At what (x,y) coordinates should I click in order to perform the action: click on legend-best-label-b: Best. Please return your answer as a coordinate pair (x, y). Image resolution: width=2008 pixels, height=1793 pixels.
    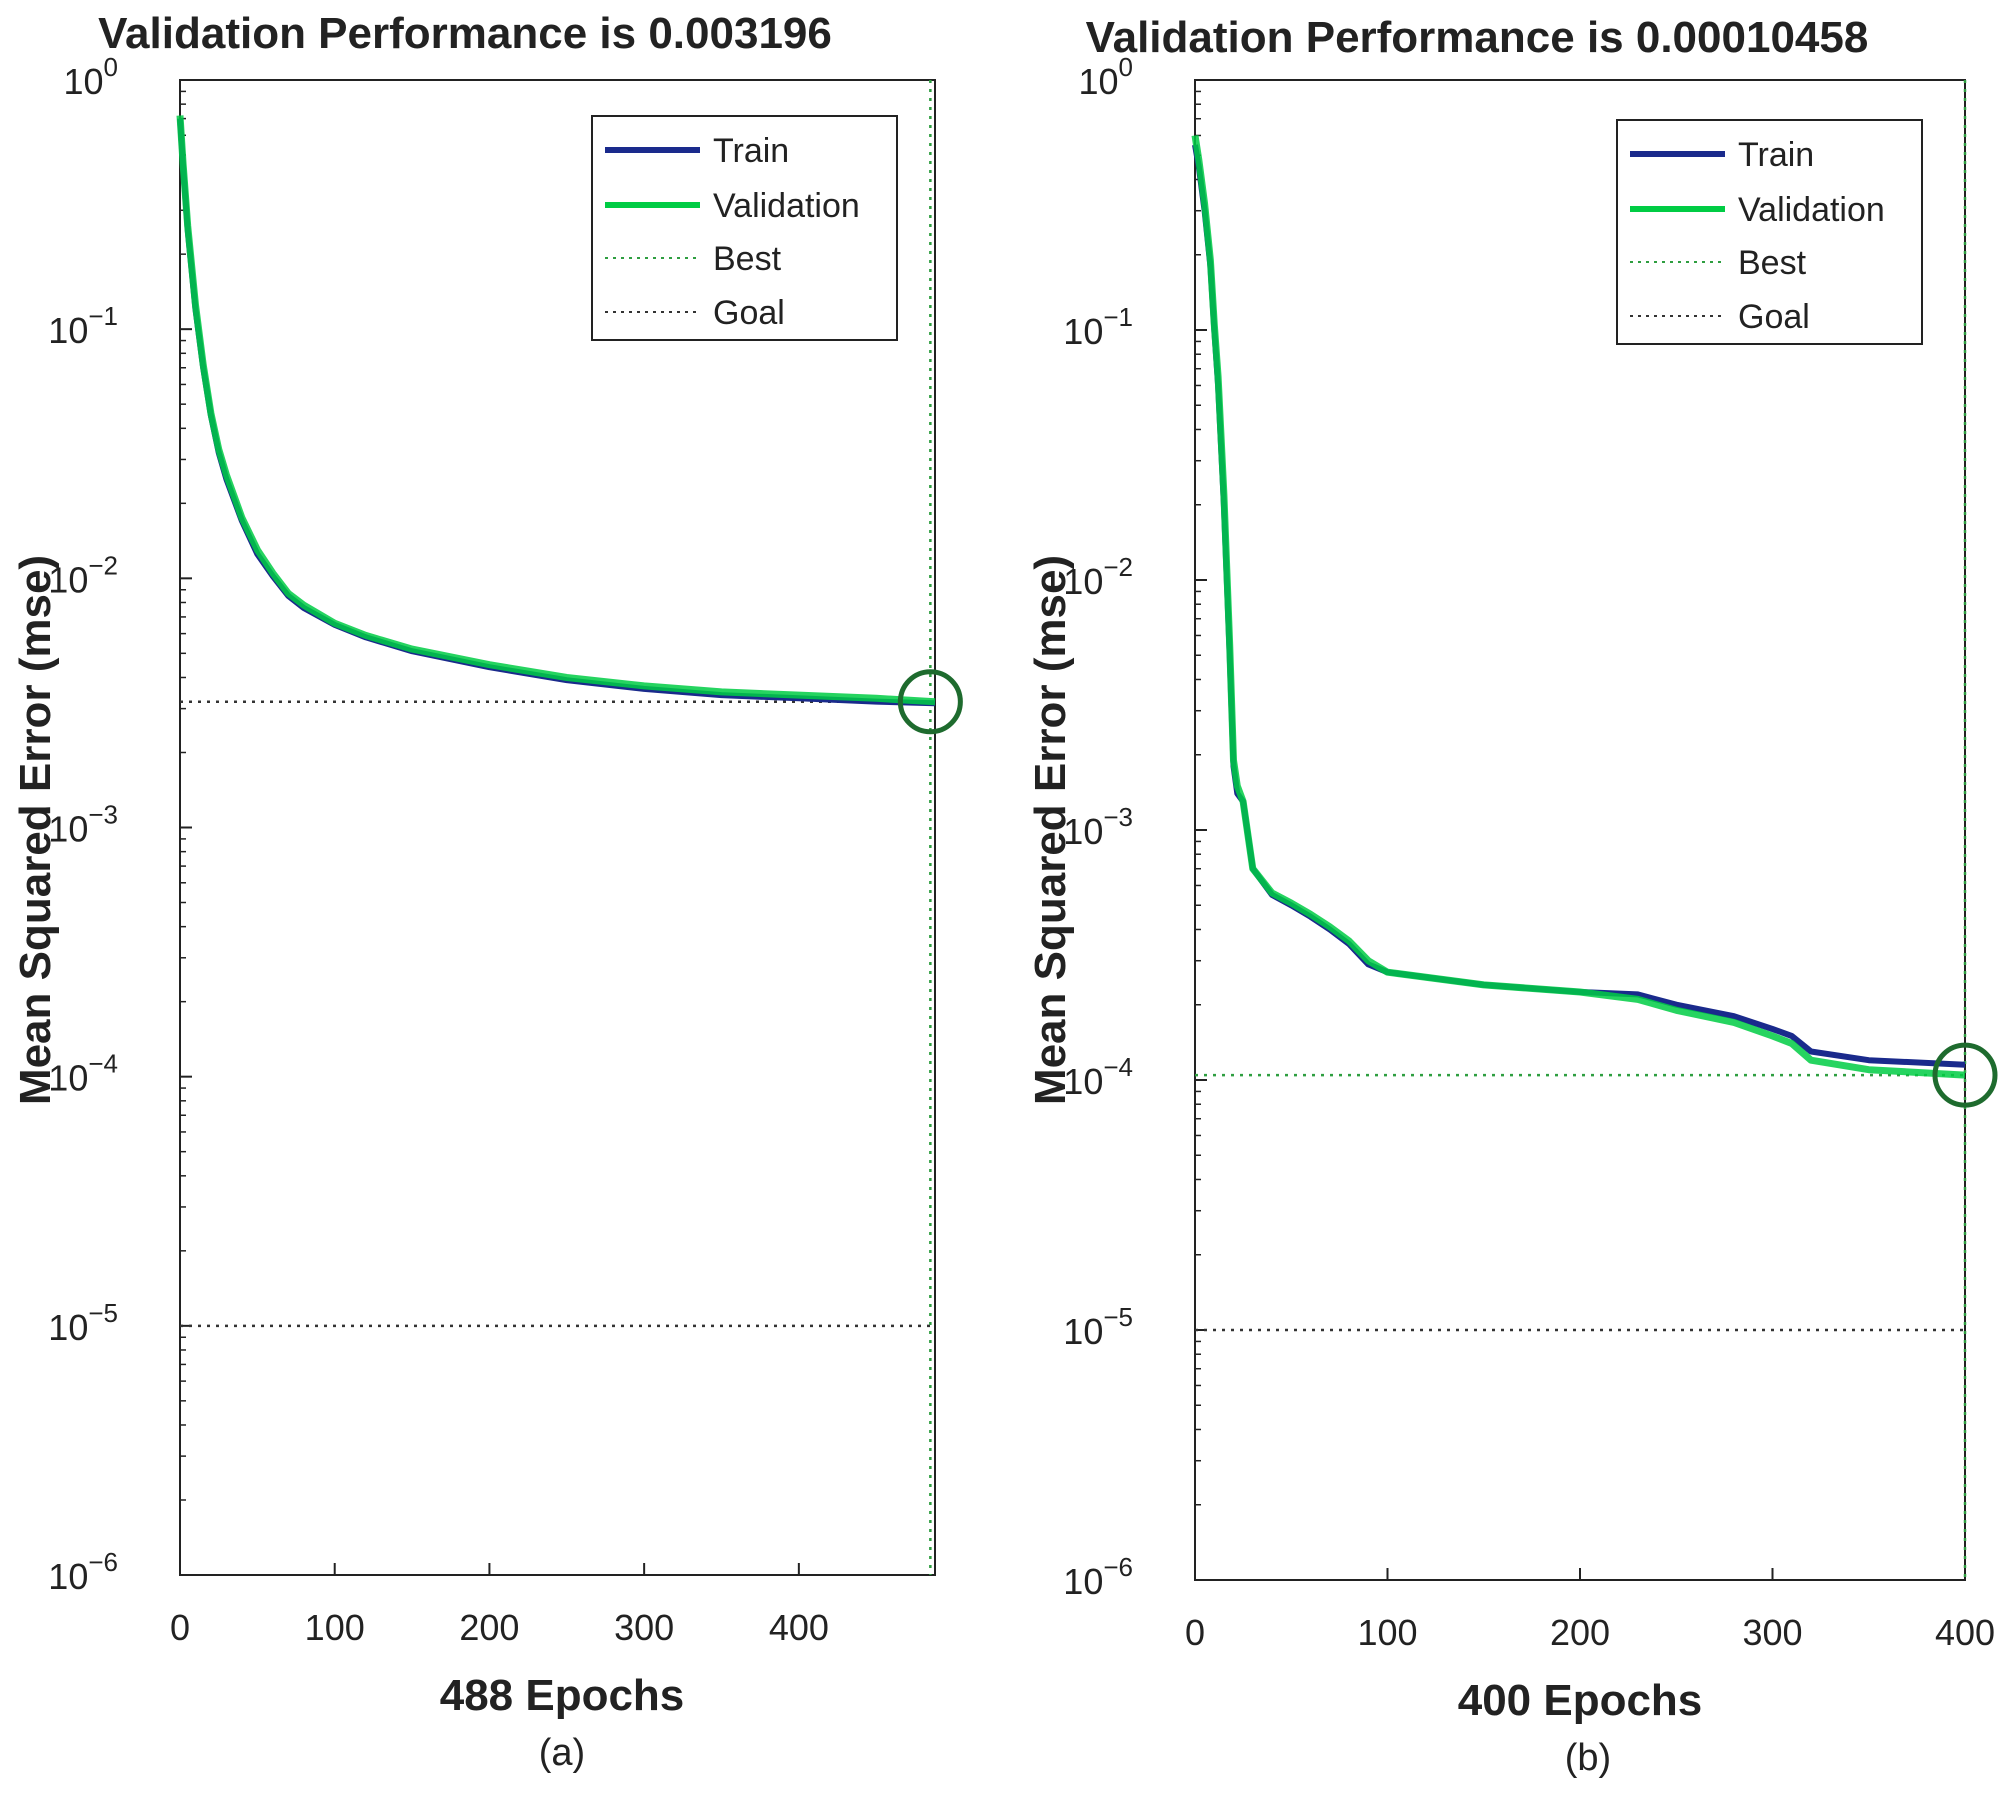
    Looking at the image, I should click on (1772, 263).